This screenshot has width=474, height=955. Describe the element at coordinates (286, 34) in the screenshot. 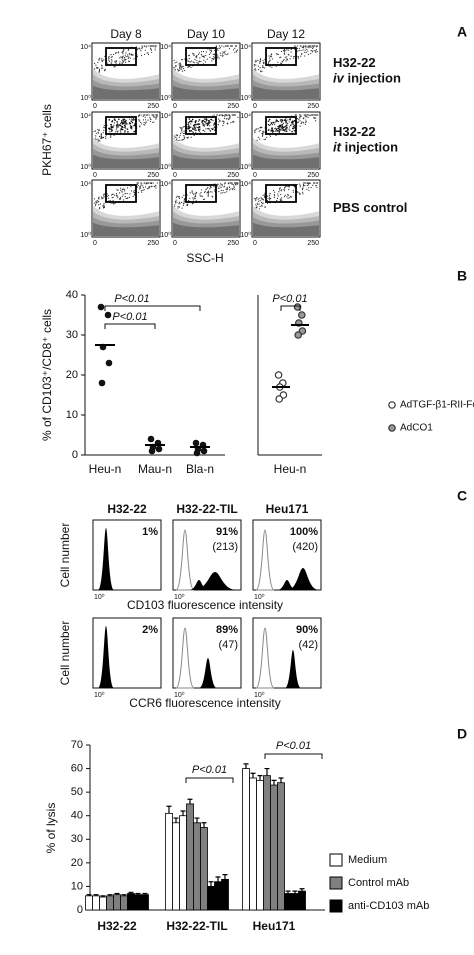

I see `column-title: Day 12` at that location.